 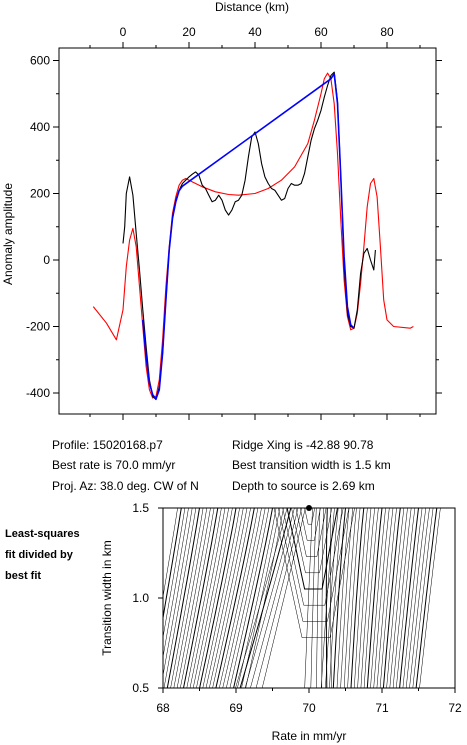 What do you see at coordinates (140, 598) in the screenshot?
I see `contour-y-tick-label: 1.0` at bounding box center [140, 598].